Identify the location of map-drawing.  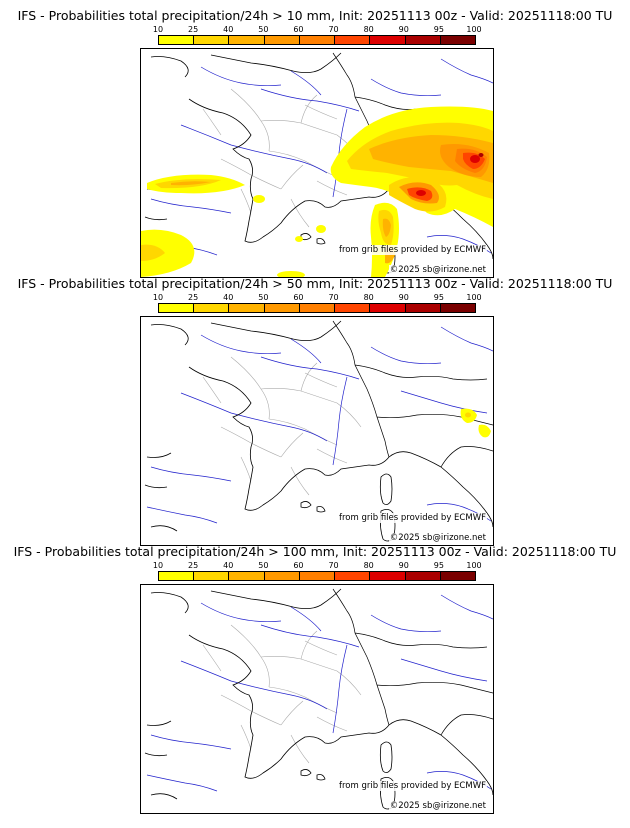
(318, 699).